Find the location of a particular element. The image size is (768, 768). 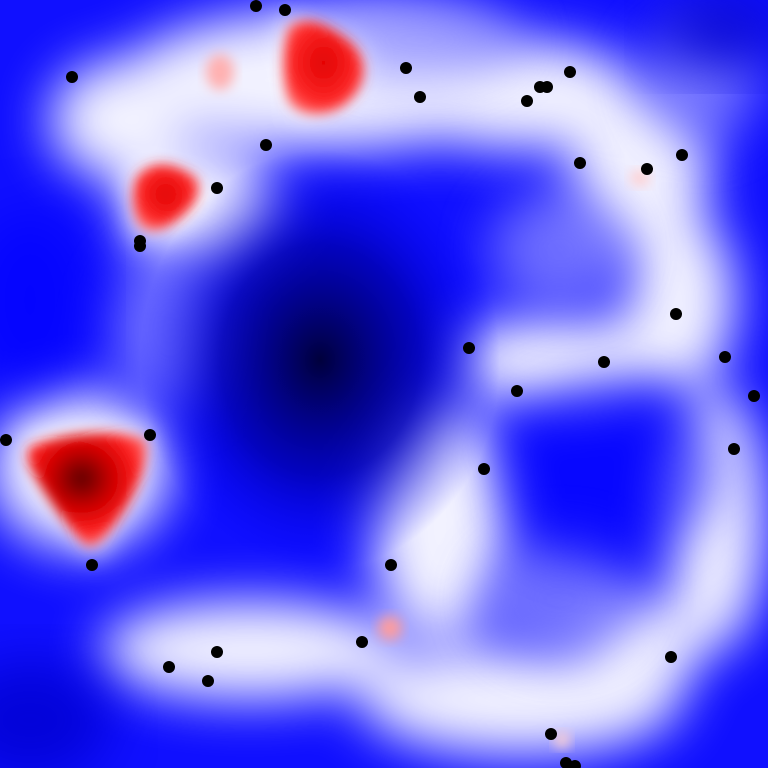

peak-top is located at coordinates (323, 67).